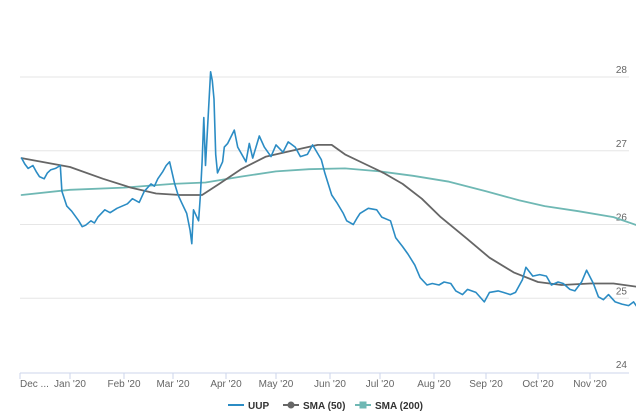  I want to click on x-tick-label: Mar '20, so click(172, 384).